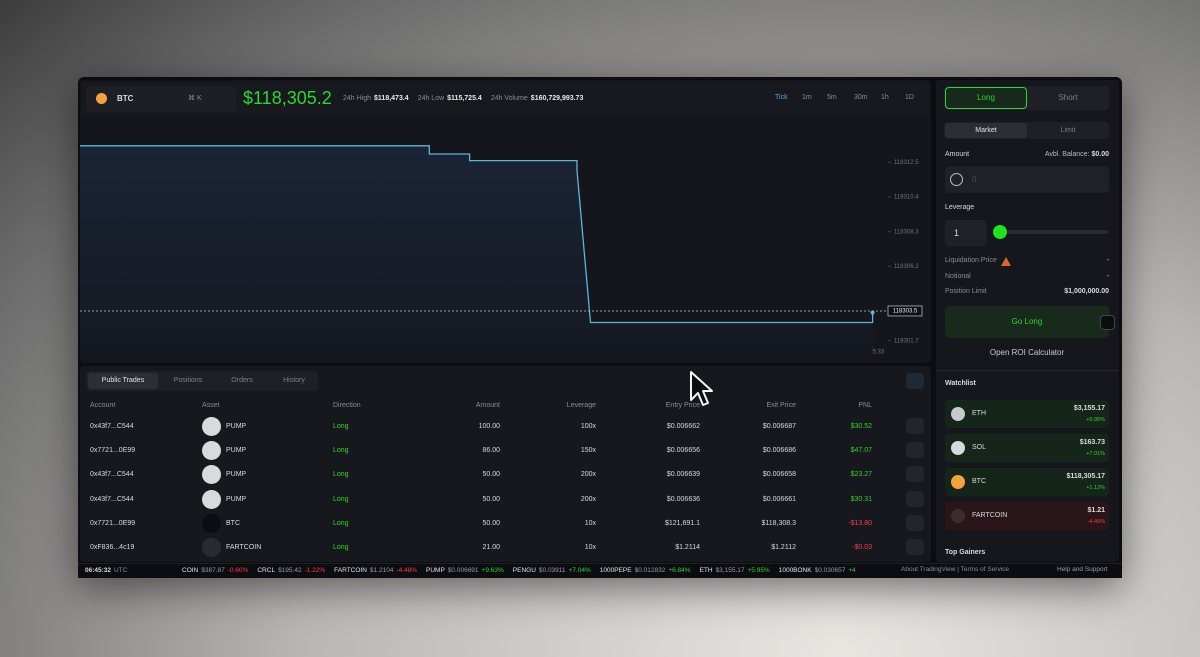 The height and width of the screenshot is (657, 1200). I want to click on trade-cell: $30.31, so click(861, 499).